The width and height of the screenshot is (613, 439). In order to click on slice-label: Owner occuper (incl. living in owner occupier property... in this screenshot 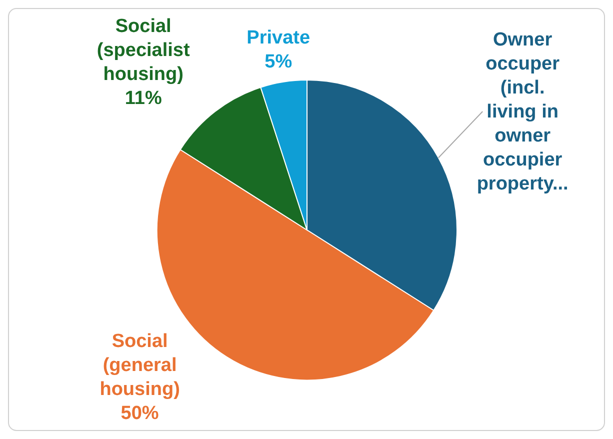, I will do `click(522, 111)`.